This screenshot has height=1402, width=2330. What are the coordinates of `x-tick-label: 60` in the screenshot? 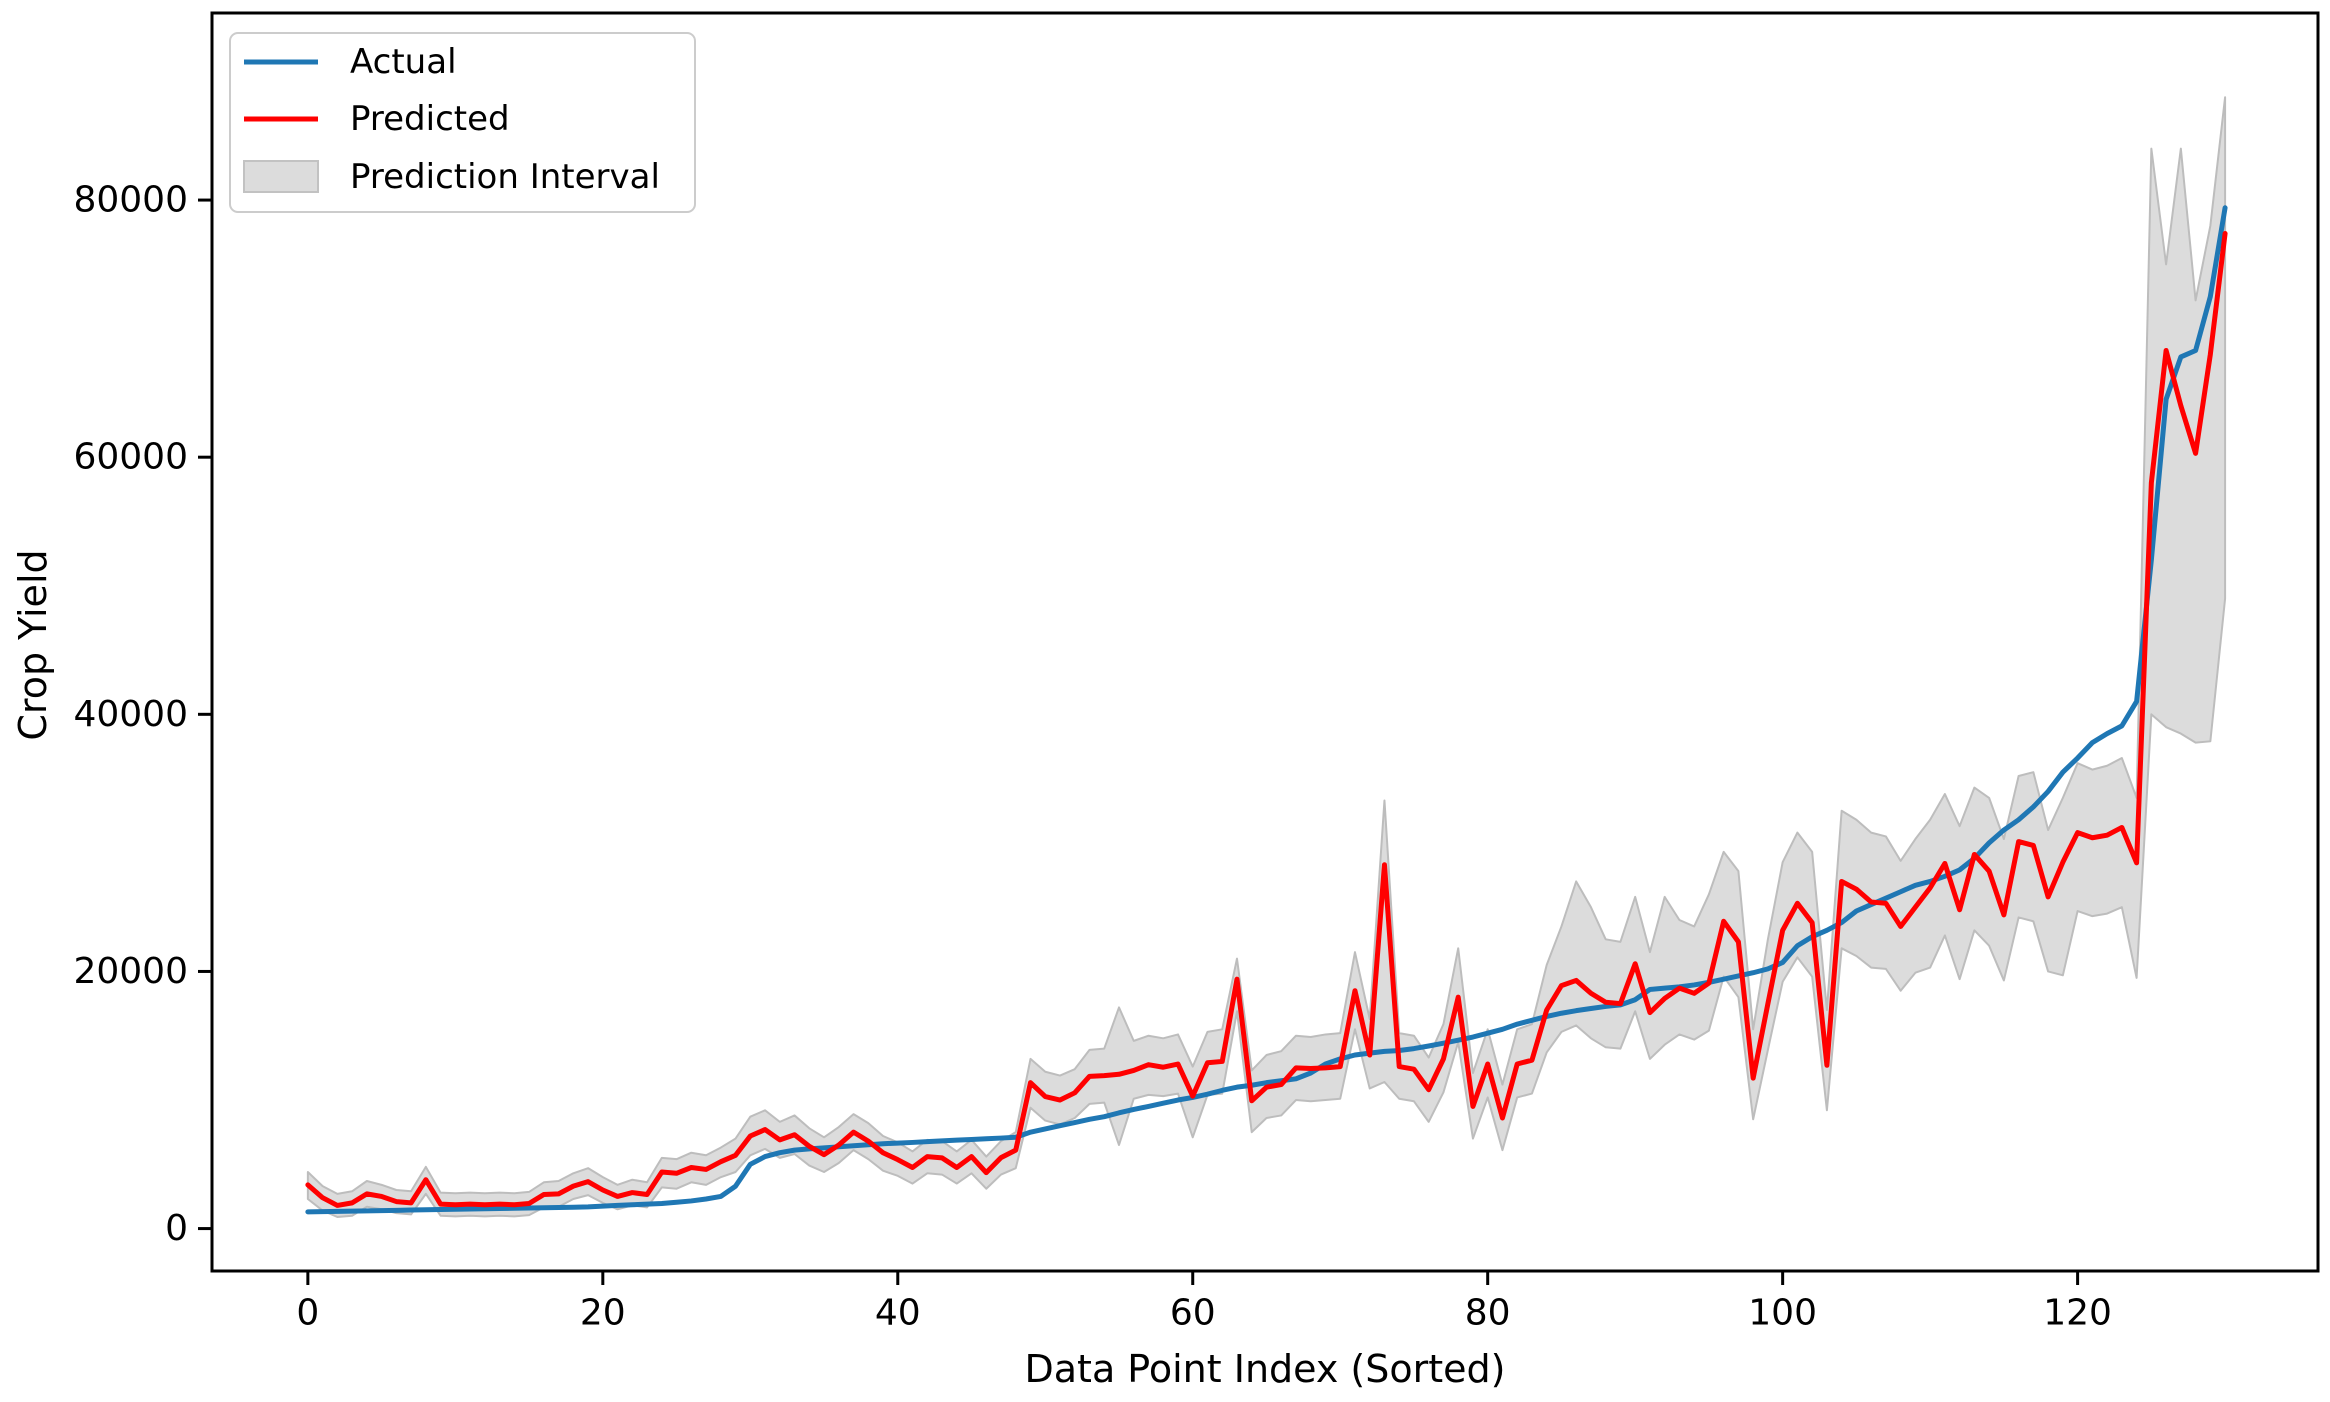 It's located at (1193, 1313).